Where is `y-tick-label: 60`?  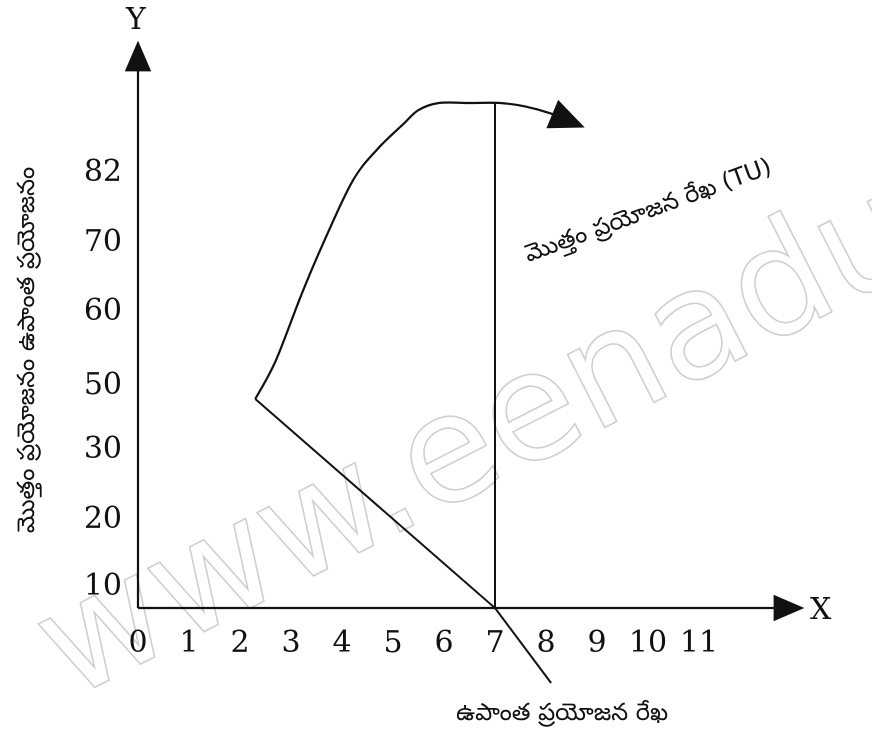 y-tick-label: 60 is located at coordinates (103, 310).